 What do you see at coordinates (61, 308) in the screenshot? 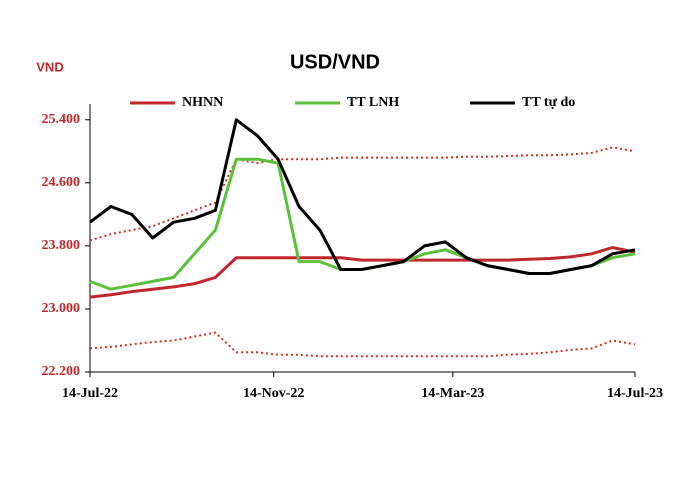
I see `y-tick-label: 23.000` at bounding box center [61, 308].